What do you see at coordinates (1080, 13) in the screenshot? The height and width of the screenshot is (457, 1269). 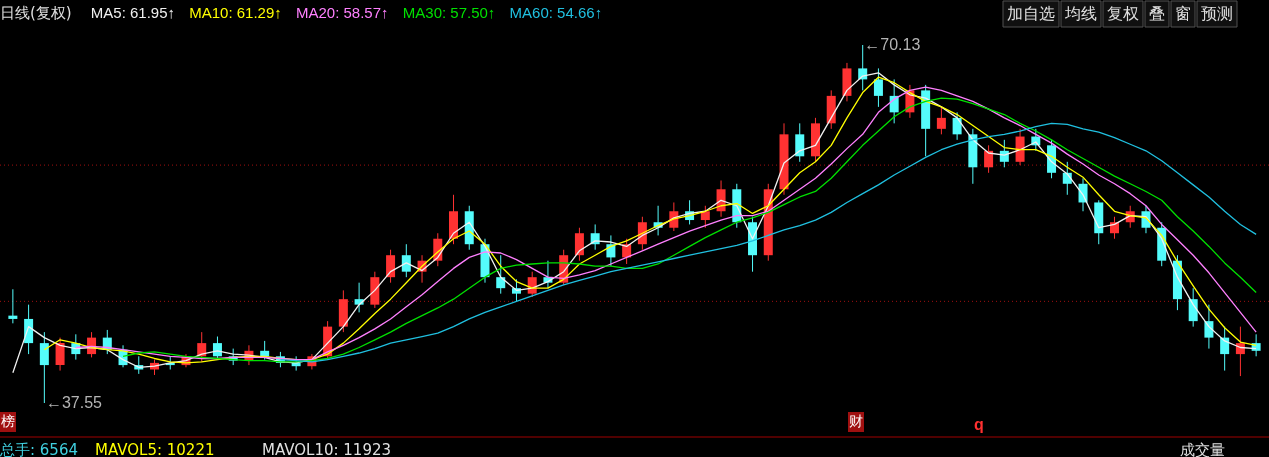 I see `text: 均线` at bounding box center [1080, 13].